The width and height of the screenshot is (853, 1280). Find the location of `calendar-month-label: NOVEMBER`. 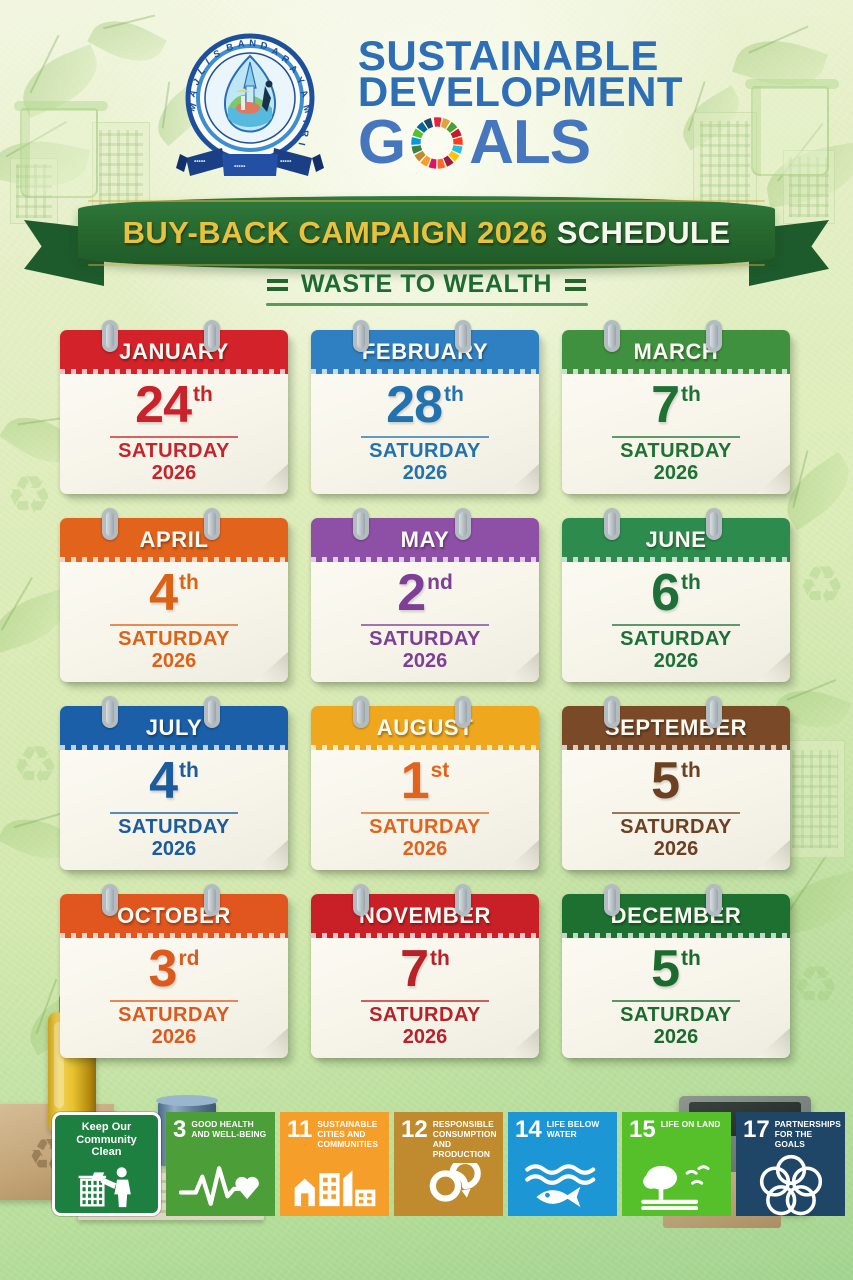

calendar-month-label: NOVEMBER is located at coordinates (425, 915).